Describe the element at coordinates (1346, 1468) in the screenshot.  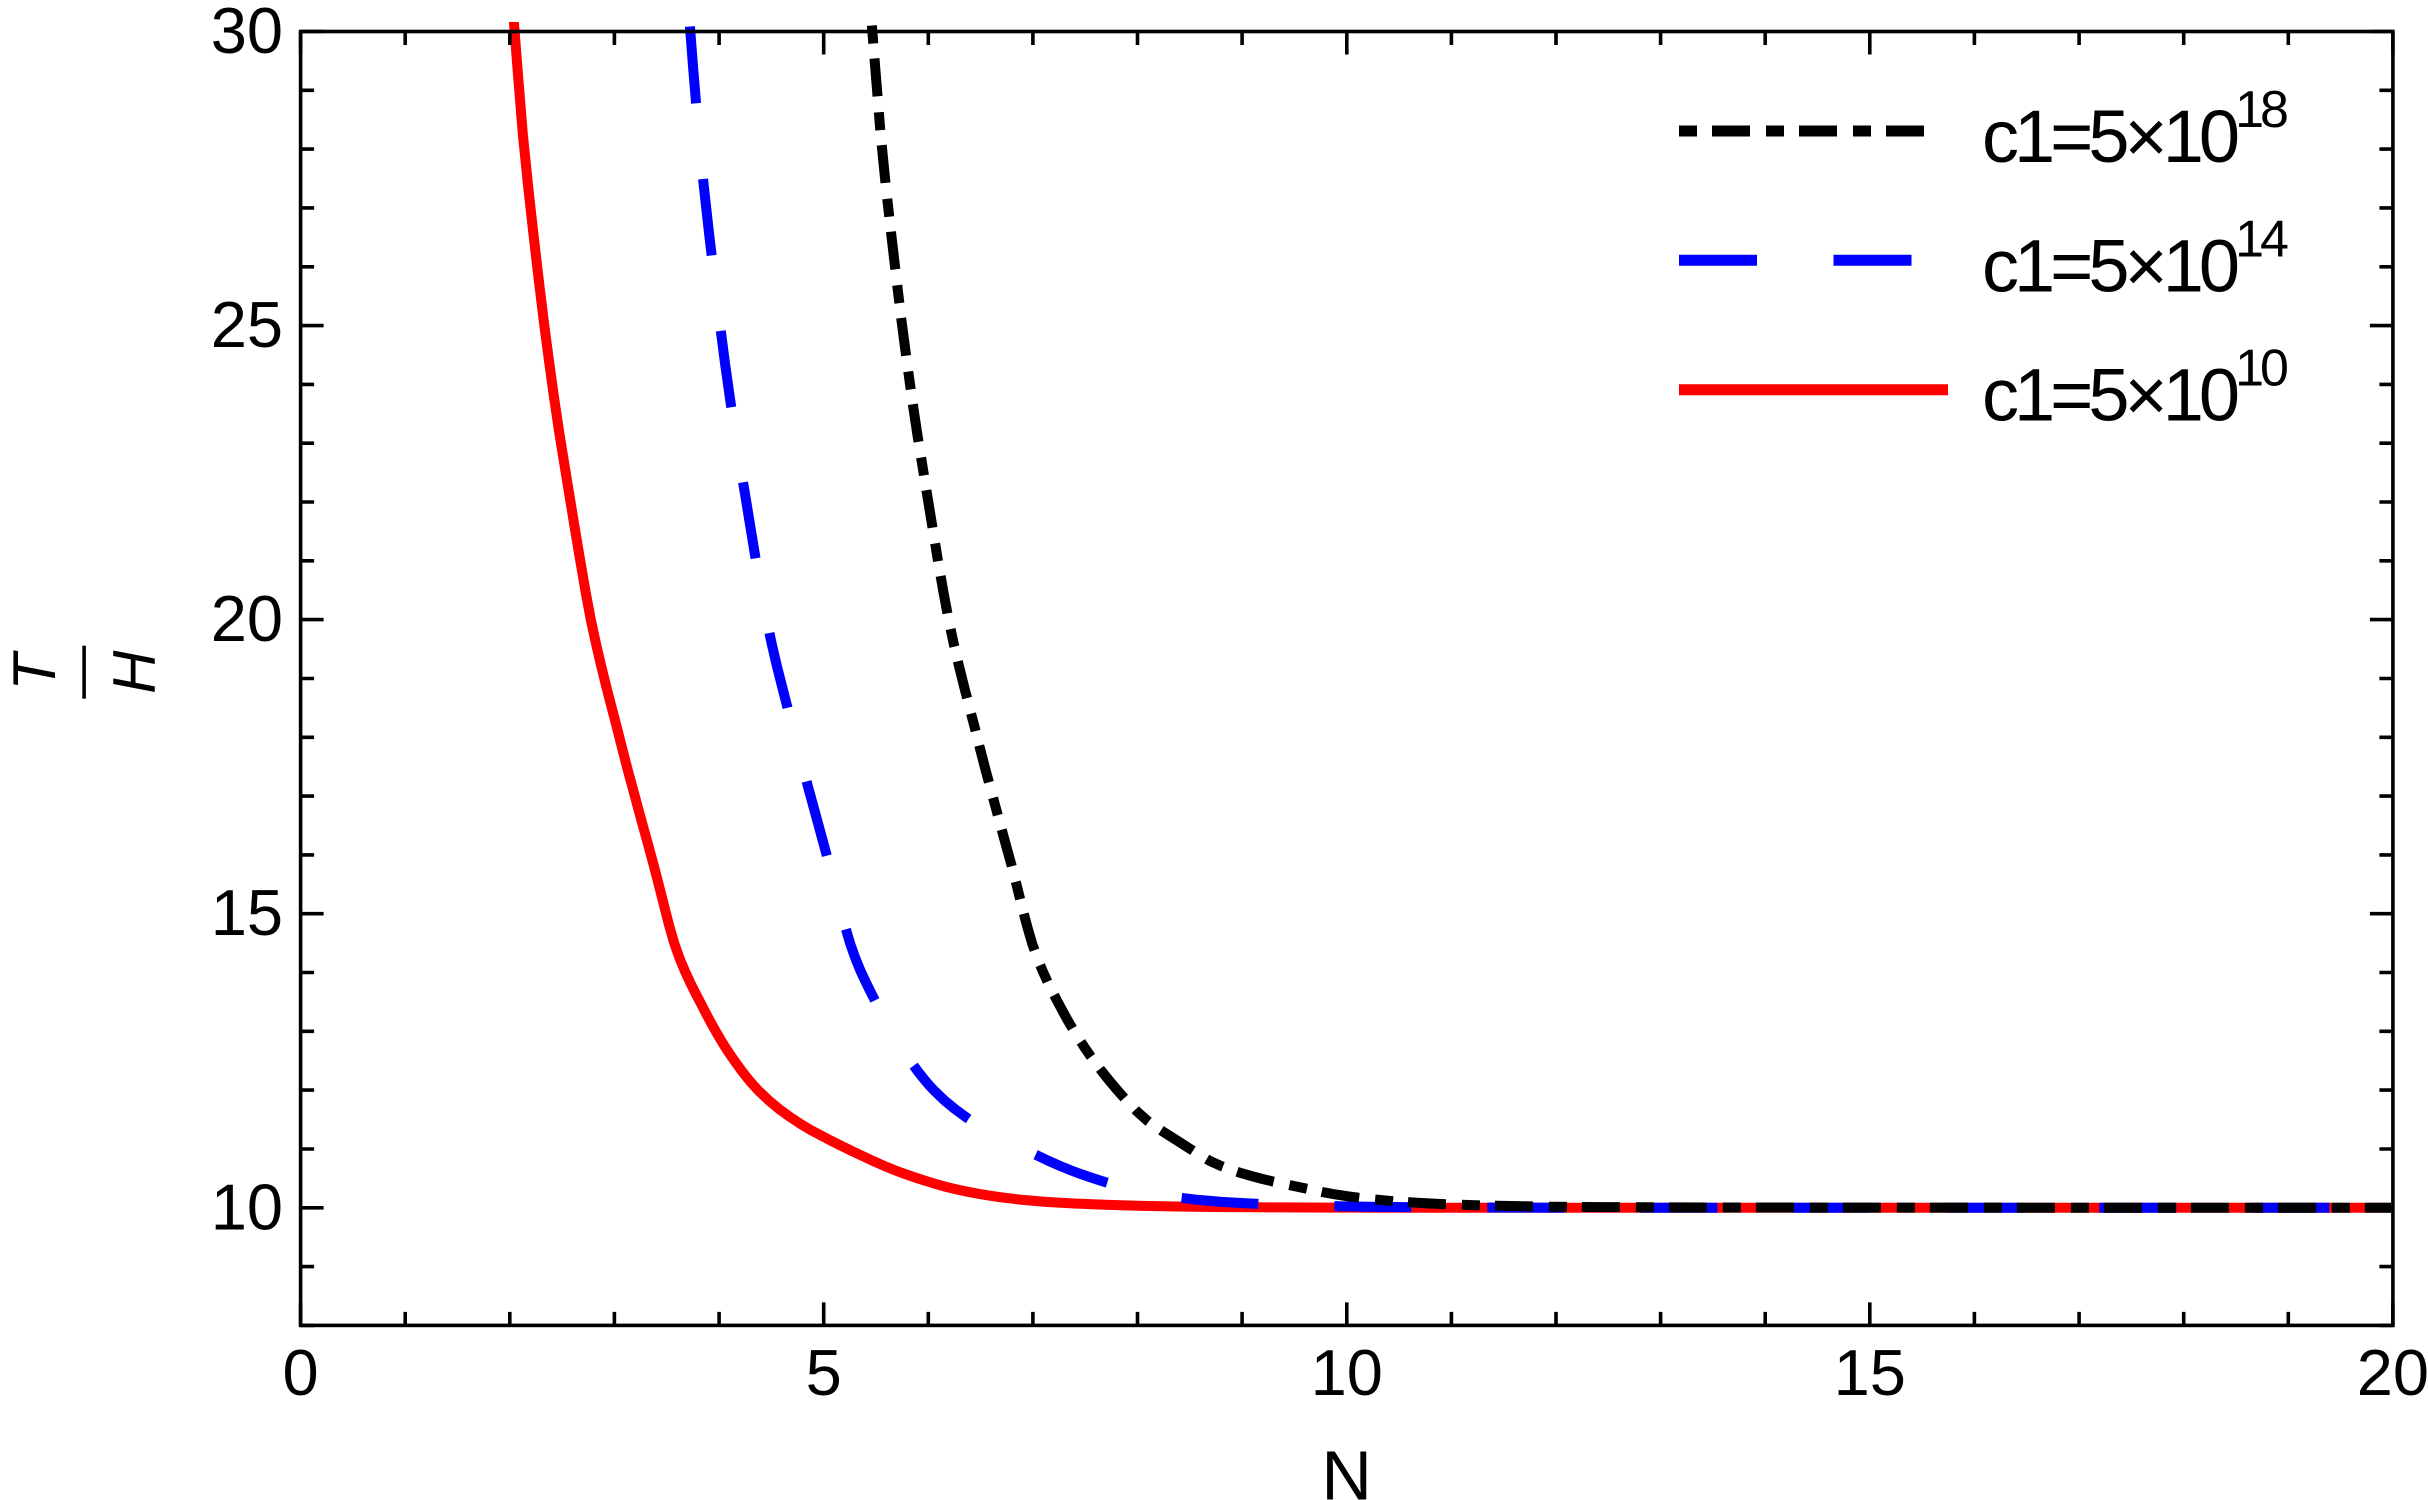
I see `svg-text: N` at that location.